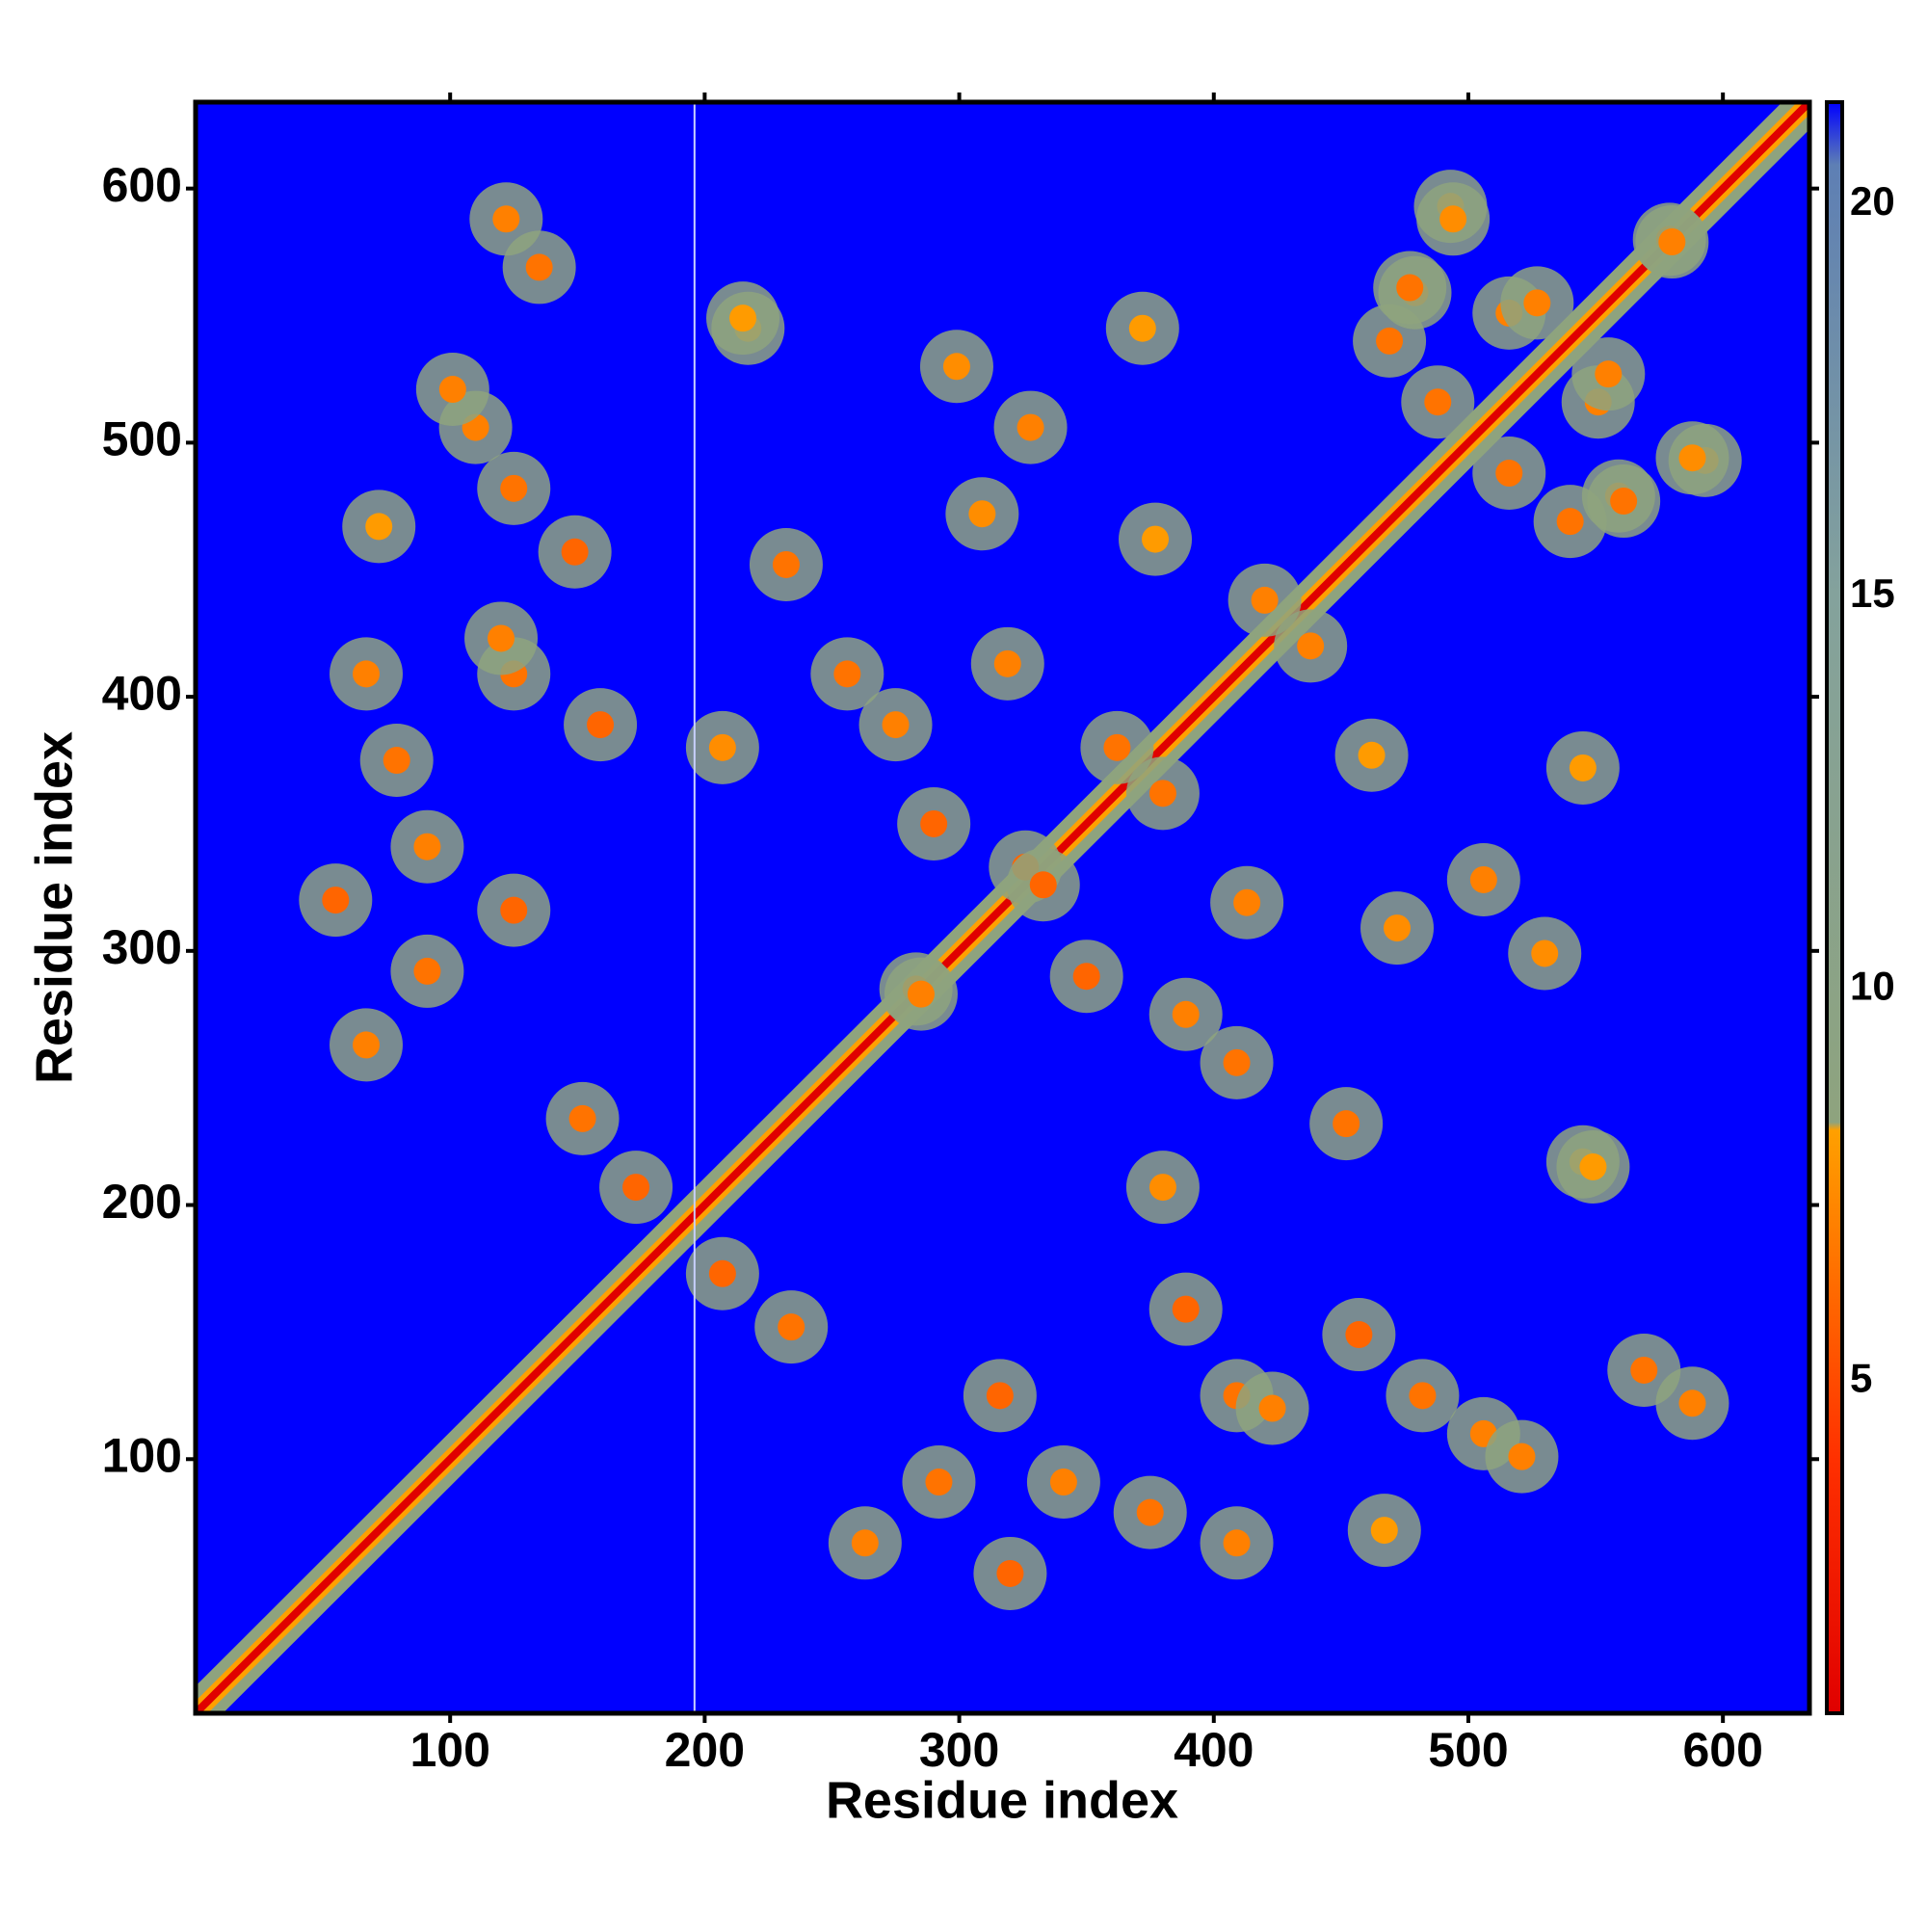 The image size is (1927, 1932). Describe the element at coordinates (705, 1750) in the screenshot. I see `x-tick-label: 200` at that location.